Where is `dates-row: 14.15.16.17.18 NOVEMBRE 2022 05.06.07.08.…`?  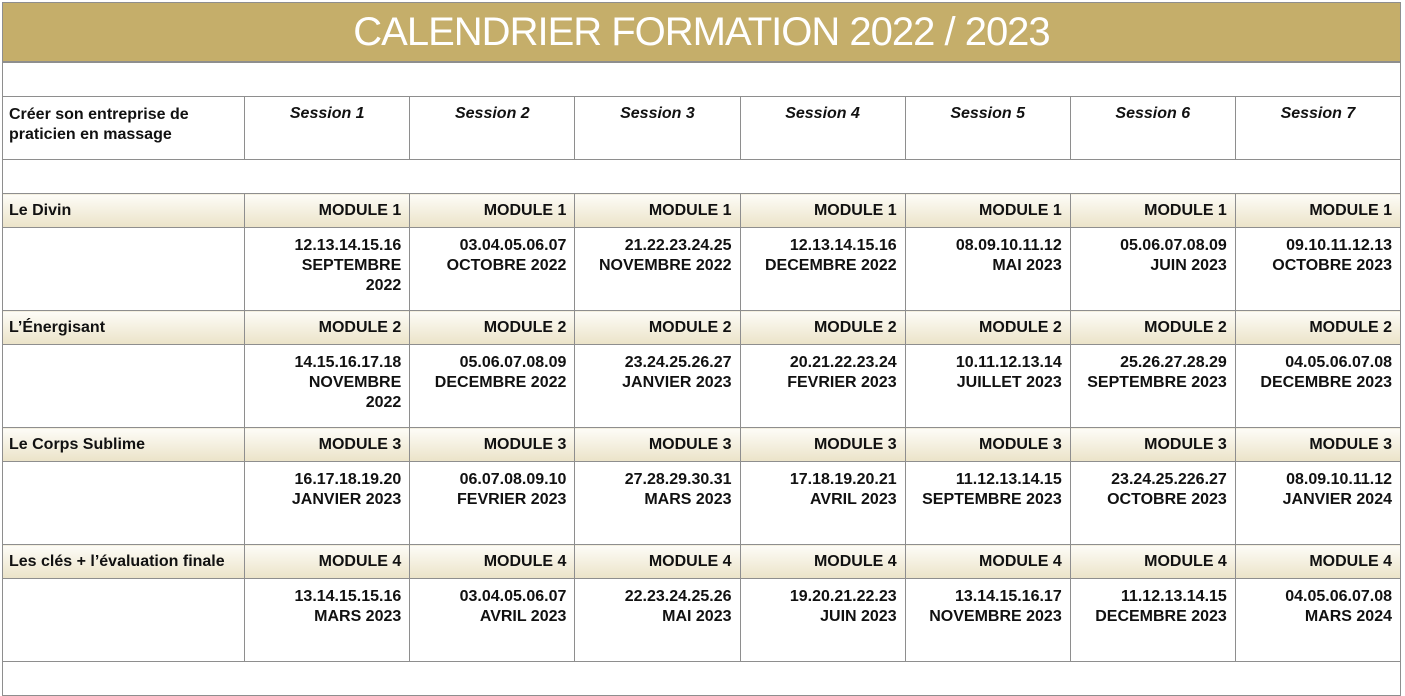
dates-row: 14.15.16.17.18 NOVEMBRE 2022 05.06.07.08.… is located at coordinates (701, 386).